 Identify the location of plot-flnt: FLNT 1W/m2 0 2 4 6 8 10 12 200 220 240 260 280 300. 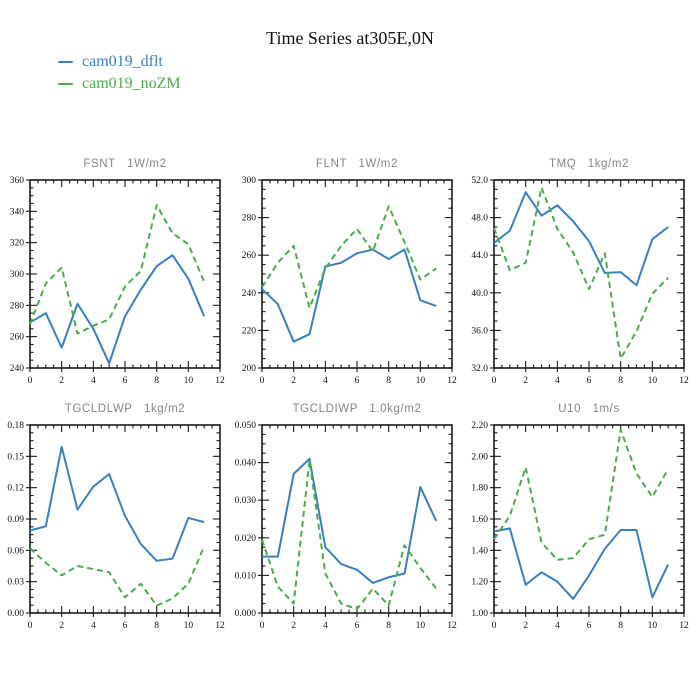
(346, 275).